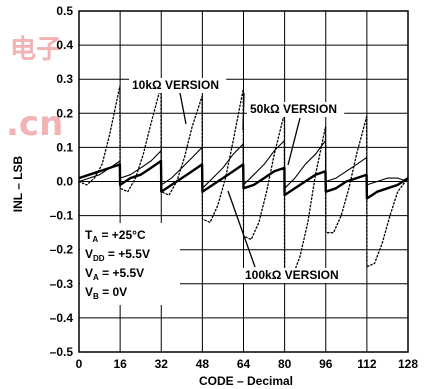  What do you see at coordinates (244, 364) in the screenshot?
I see `x-tick-label: 64` at bounding box center [244, 364].